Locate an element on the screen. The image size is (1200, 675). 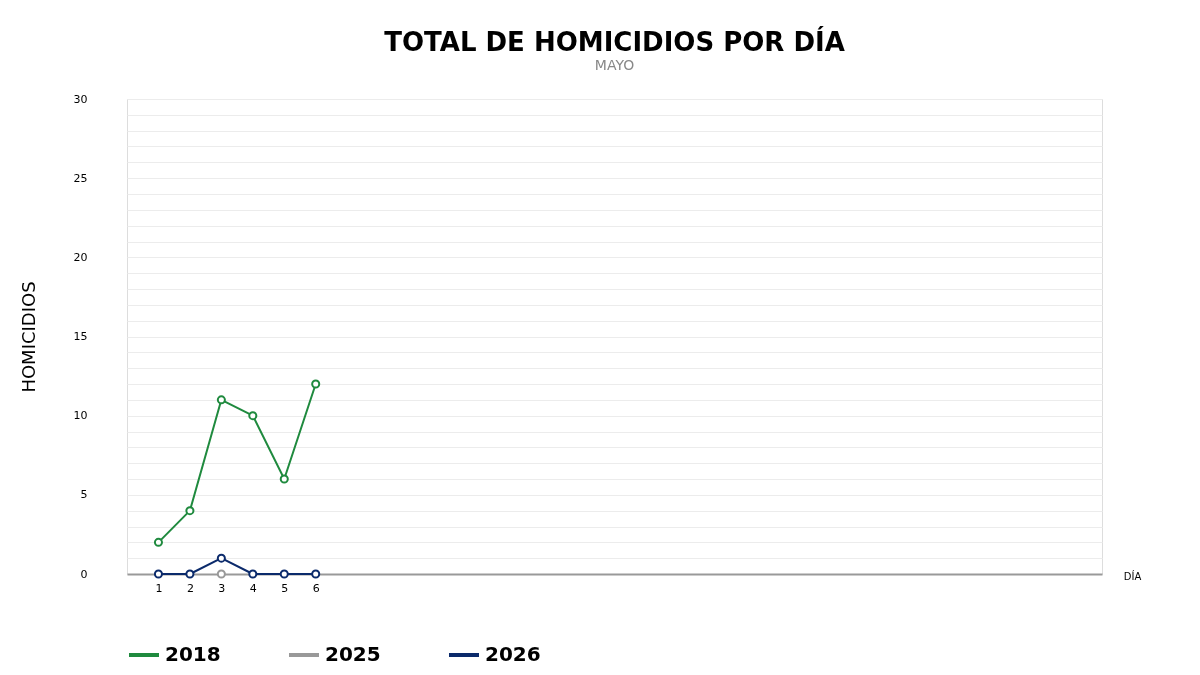
y-tick-label: 30 is located at coordinates (80, 99).